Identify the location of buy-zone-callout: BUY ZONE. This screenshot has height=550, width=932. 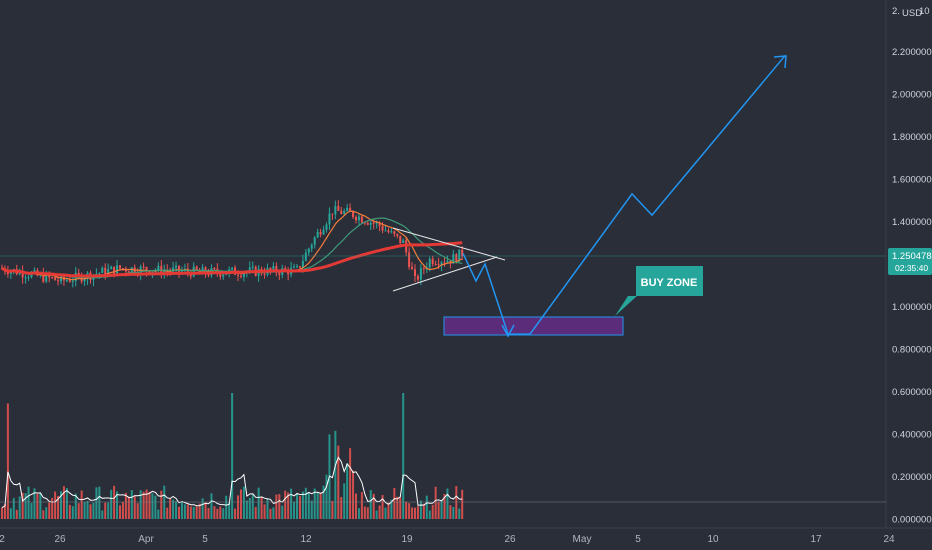
(659, 291).